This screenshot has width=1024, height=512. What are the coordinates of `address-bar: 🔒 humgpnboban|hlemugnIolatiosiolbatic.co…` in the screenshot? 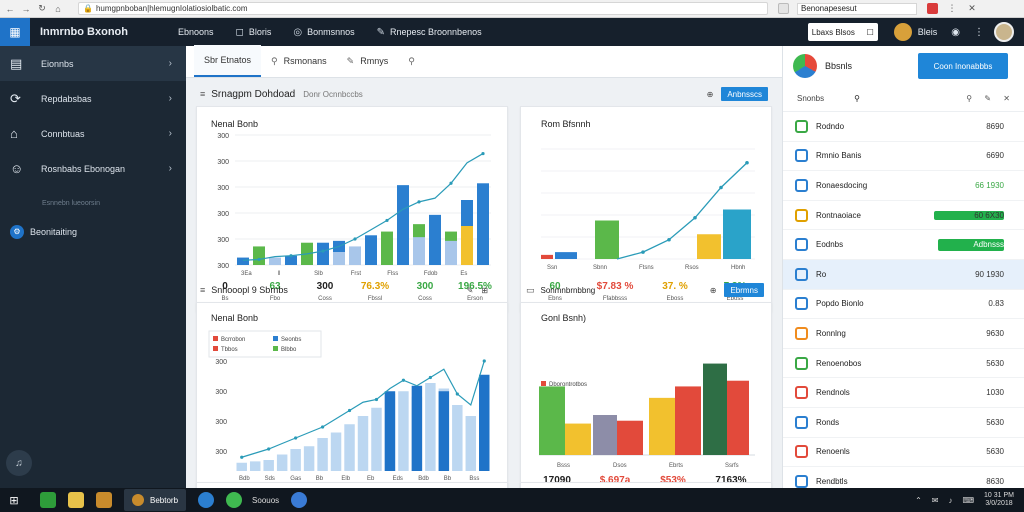 It's located at (423, 8).